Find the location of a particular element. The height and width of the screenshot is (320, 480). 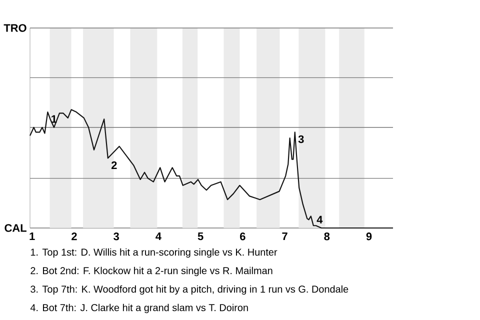

x-tick-label: 7 is located at coordinates (285, 236).